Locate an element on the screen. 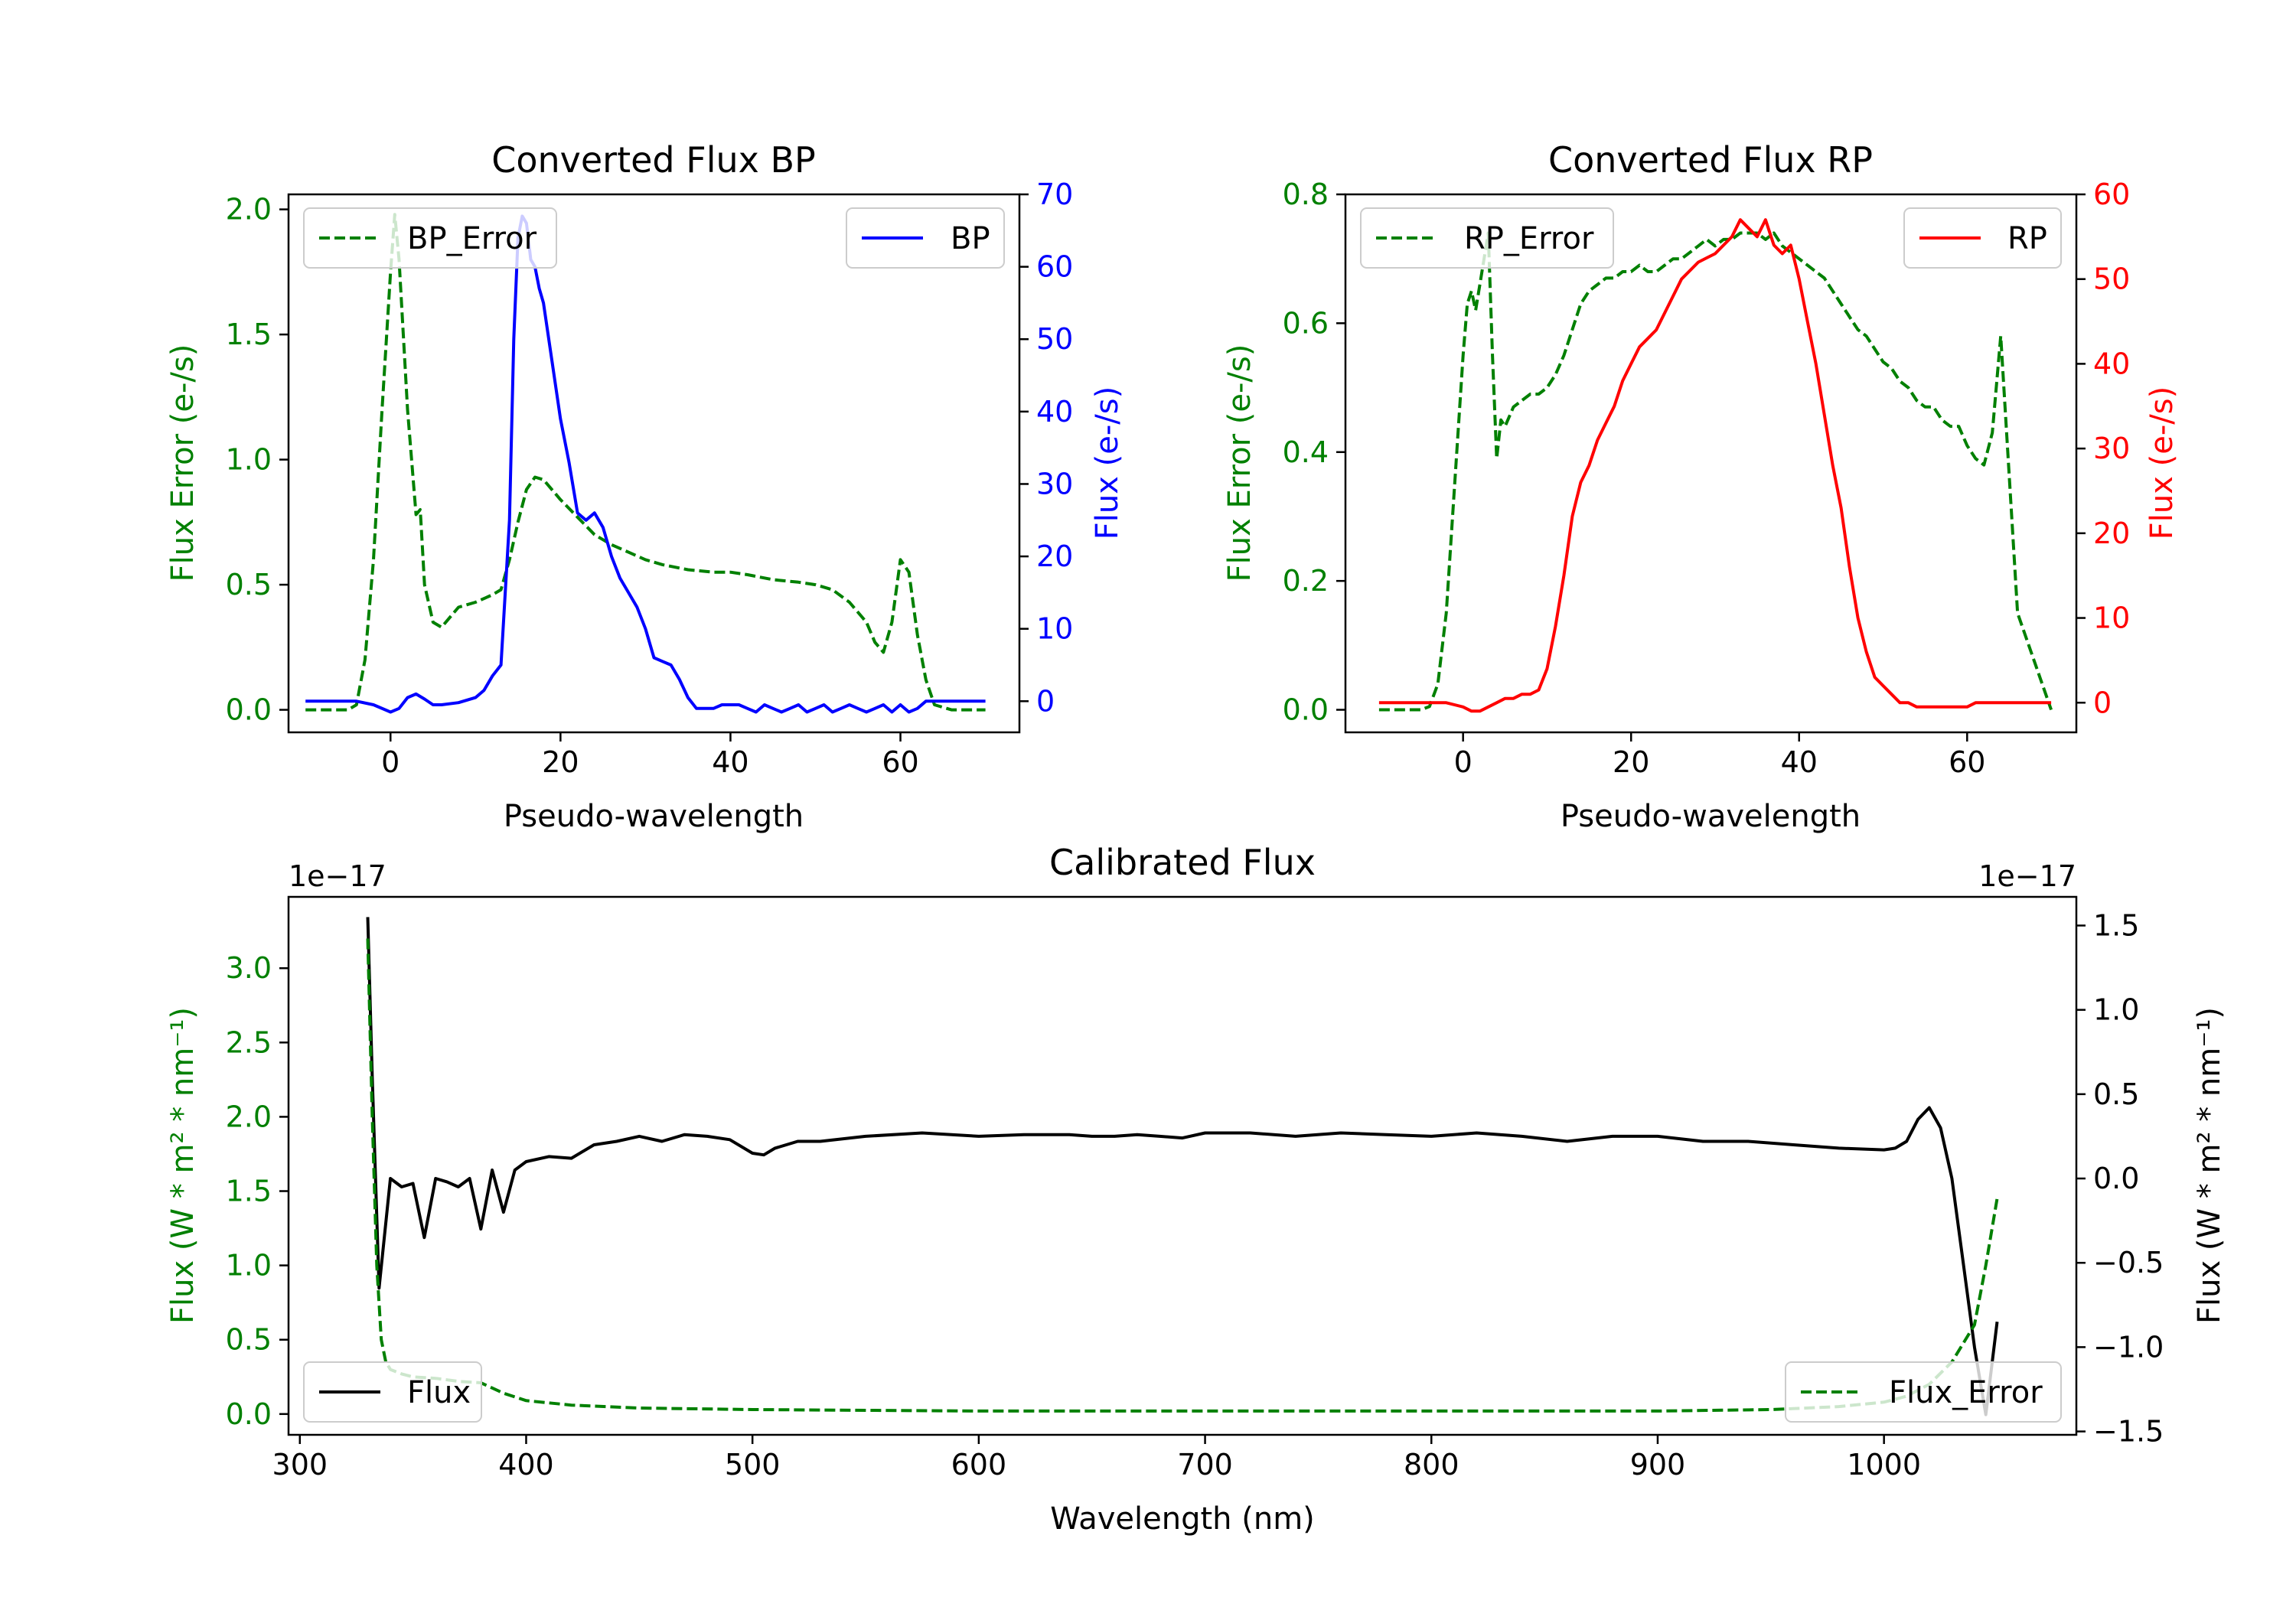 Image resolution: width=2296 pixels, height=1607 pixels. calibrated-x-tick-label: 800 is located at coordinates (1431, 1465).